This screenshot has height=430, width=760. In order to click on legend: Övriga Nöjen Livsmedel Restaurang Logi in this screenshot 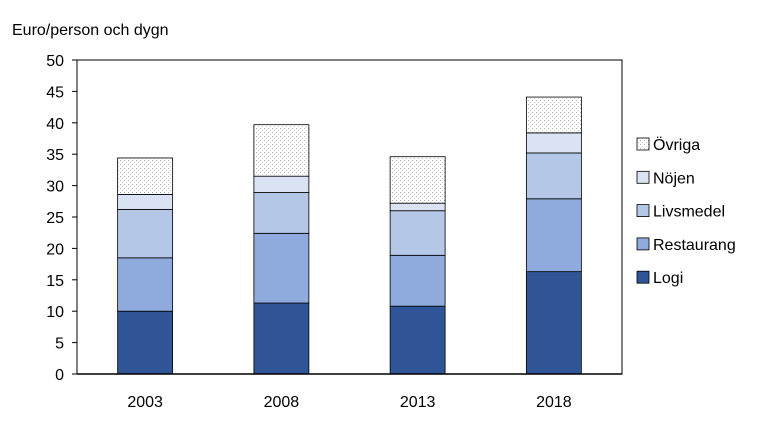, I will do `click(686, 211)`.